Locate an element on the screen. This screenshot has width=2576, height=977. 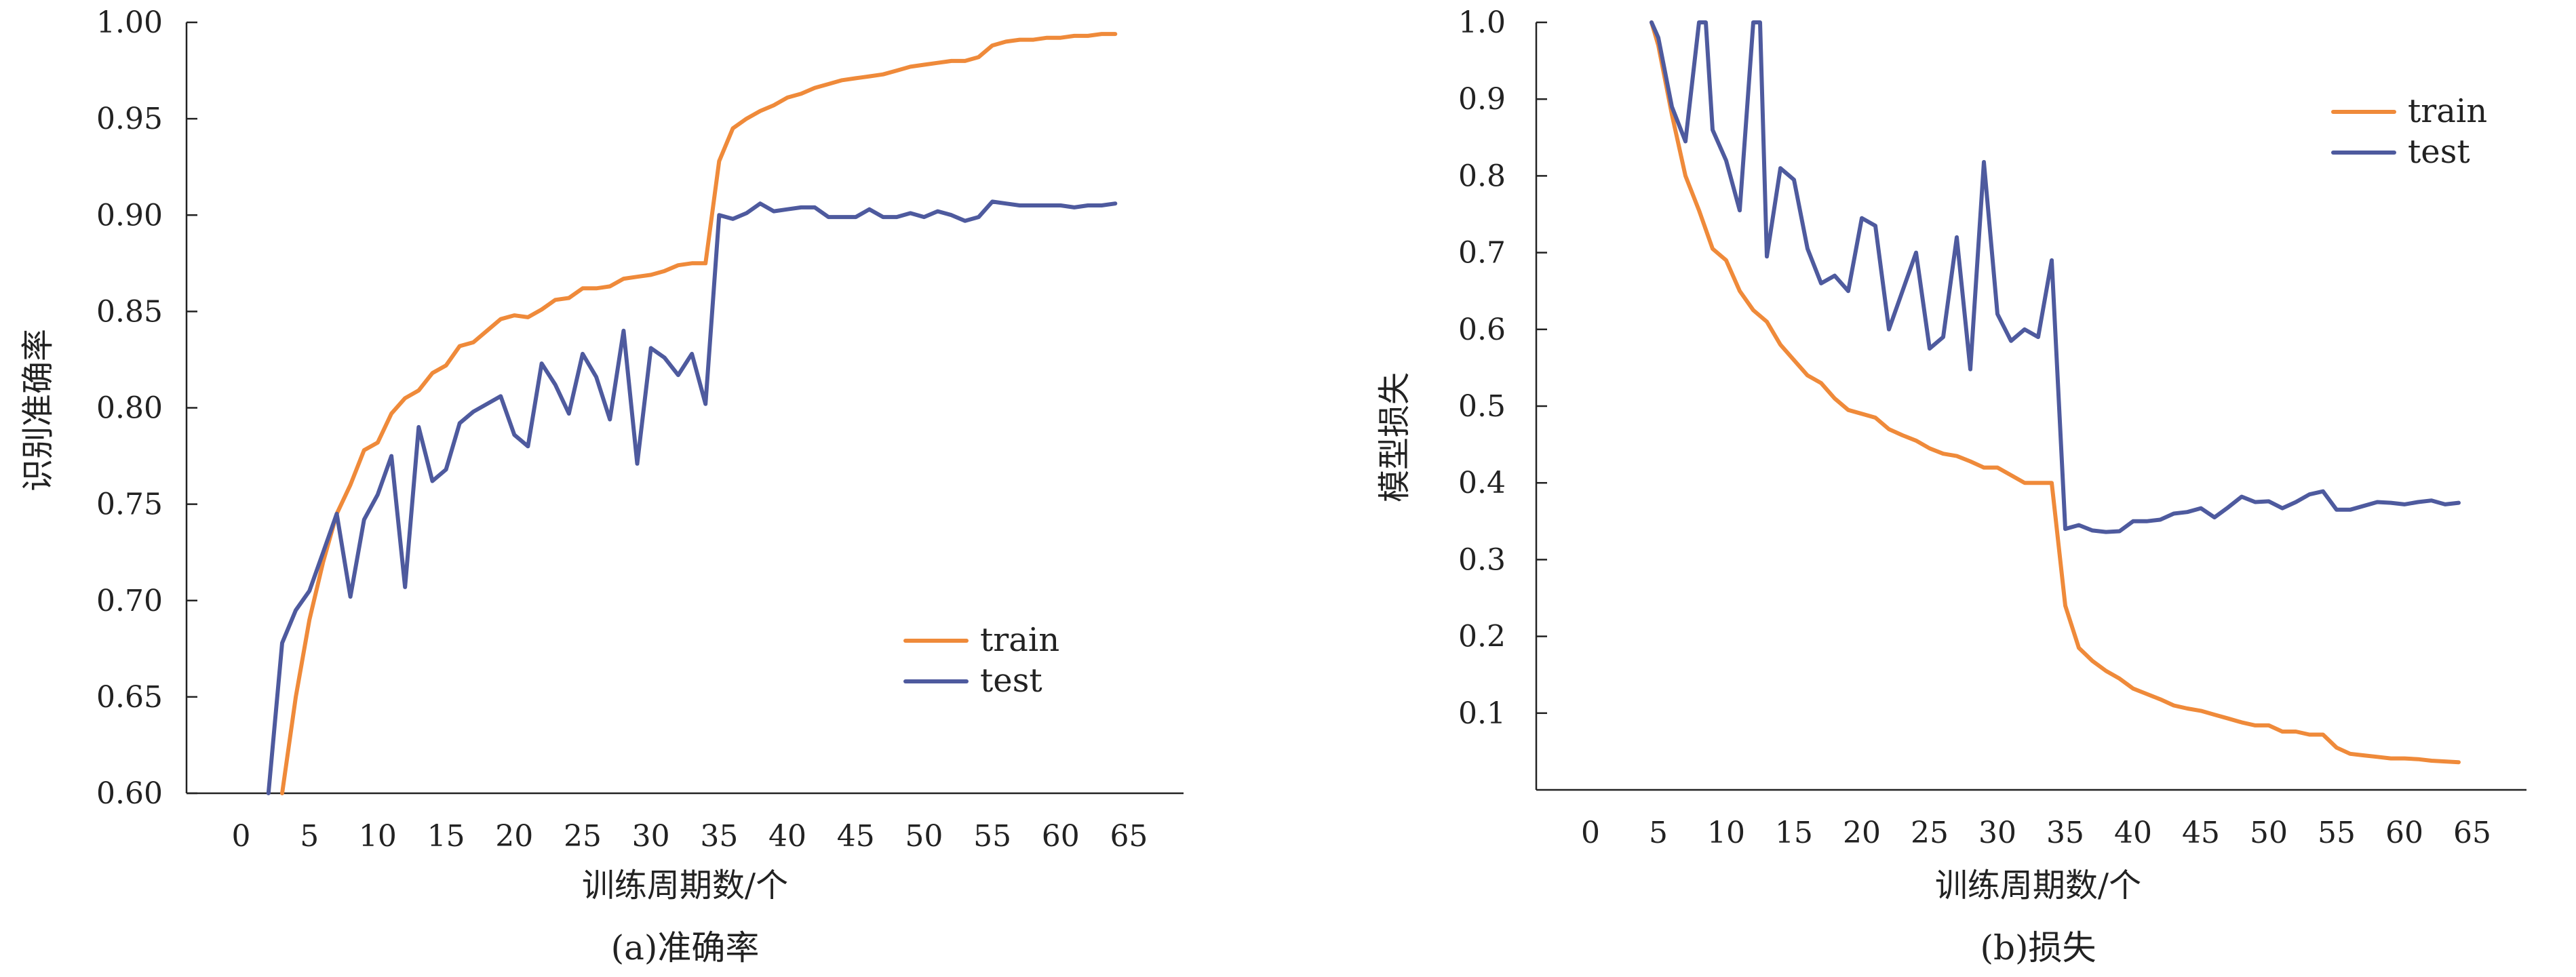
y-axis-title: 模型损失 is located at coordinates (1394, 437).